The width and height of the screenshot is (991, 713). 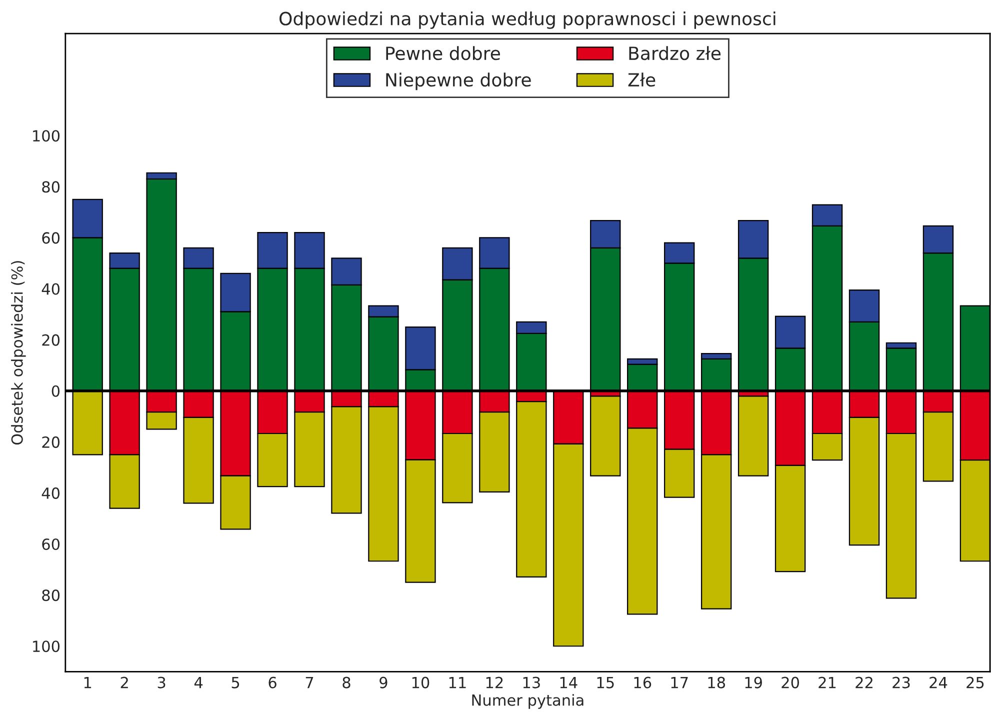 I want to click on chart-title: Odpowiedzi na pytania według poprawnosci i pewnosci, so click(x=528, y=20).